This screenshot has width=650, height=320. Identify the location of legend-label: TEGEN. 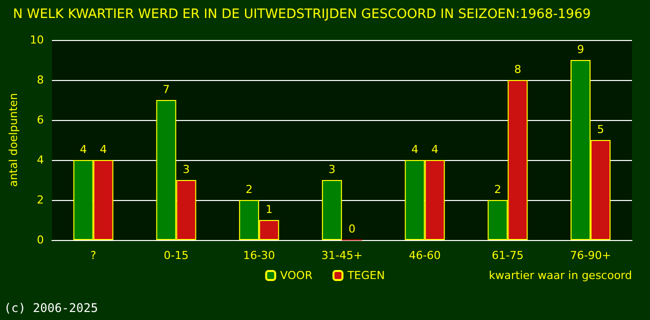
(365, 275).